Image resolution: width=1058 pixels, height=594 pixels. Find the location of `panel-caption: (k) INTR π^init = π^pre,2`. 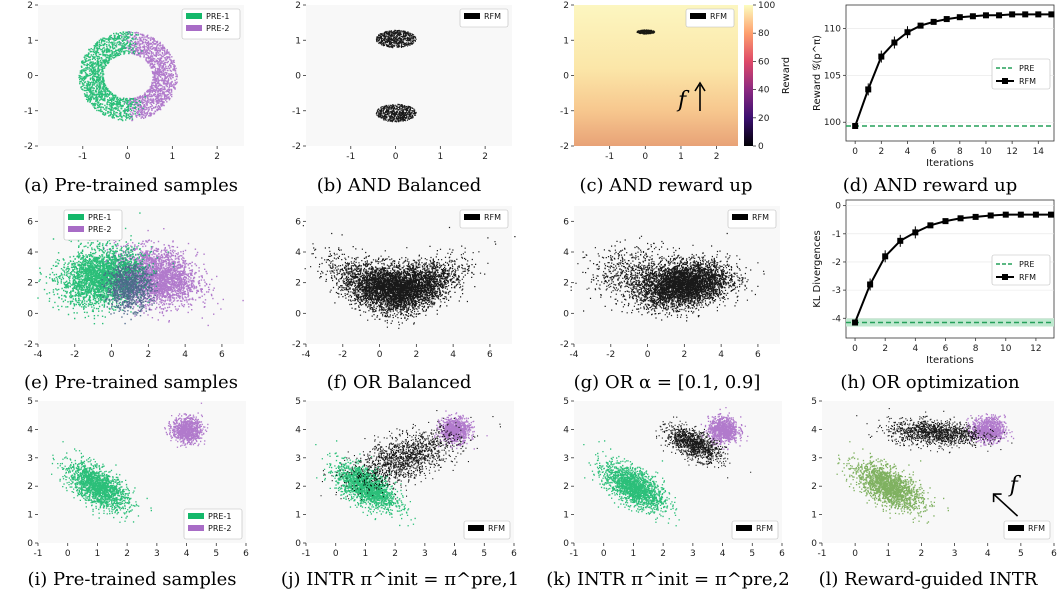

panel-caption: (k) INTR π^init = π^pre,2 is located at coordinates (667, 579).